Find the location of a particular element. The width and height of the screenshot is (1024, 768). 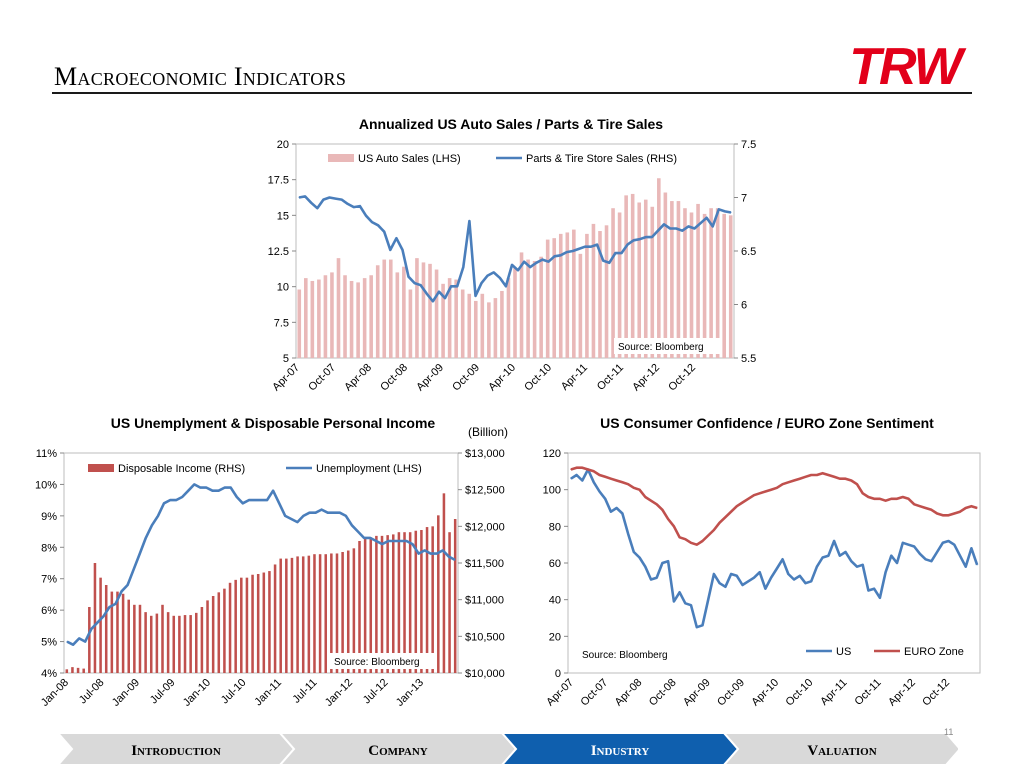

legend-label-0: US Auto Sales (LHS) is located at coordinates (409, 159).